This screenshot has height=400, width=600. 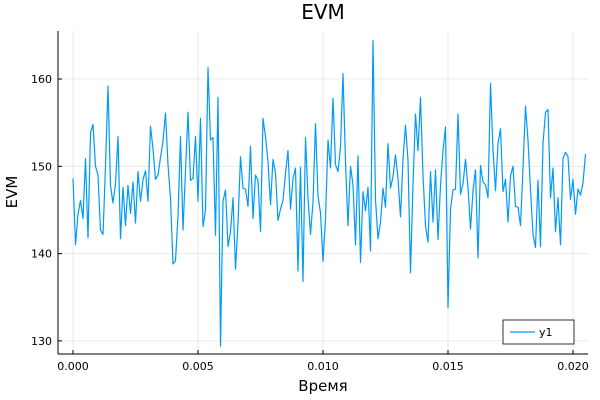 What do you see at coordinates (41, 341) in the screenshot?
I see `y-tick-label: 130` at bounding box center [41, 341].